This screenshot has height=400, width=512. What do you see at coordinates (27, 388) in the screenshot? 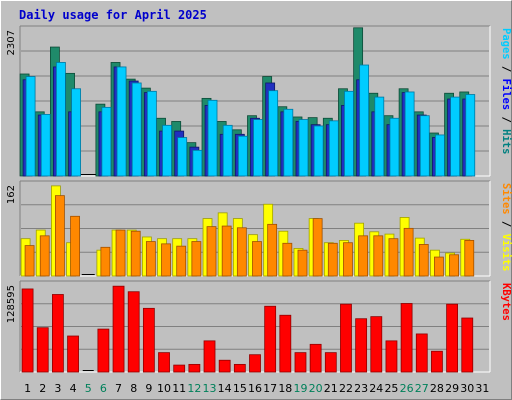
I see `x-tick-label-day-1: 1` at bounding box center [27, 388].